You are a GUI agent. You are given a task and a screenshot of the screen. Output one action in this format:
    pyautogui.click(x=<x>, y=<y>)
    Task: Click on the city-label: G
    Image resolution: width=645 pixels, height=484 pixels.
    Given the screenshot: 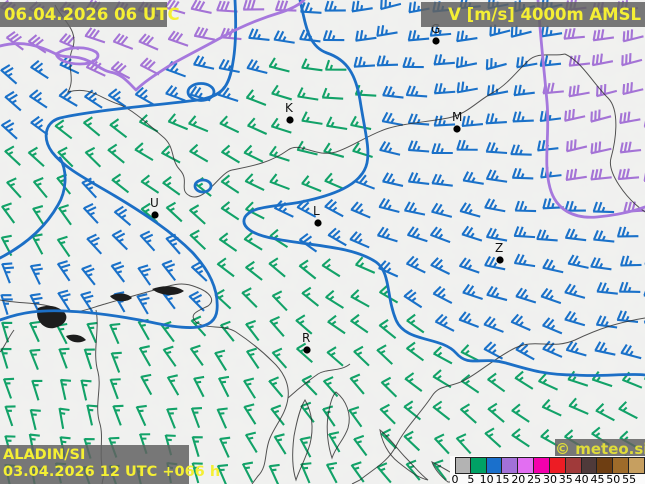 What is the action you would take?
    pyautogui.click(x=435, y=29)
    